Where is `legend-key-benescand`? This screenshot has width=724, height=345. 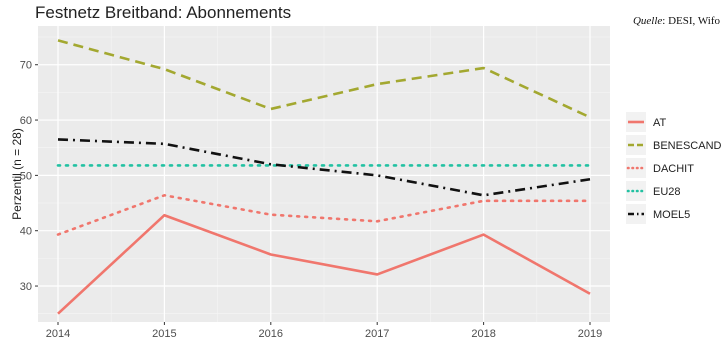
legend-key-benescand is located at coordinates (636, 145).